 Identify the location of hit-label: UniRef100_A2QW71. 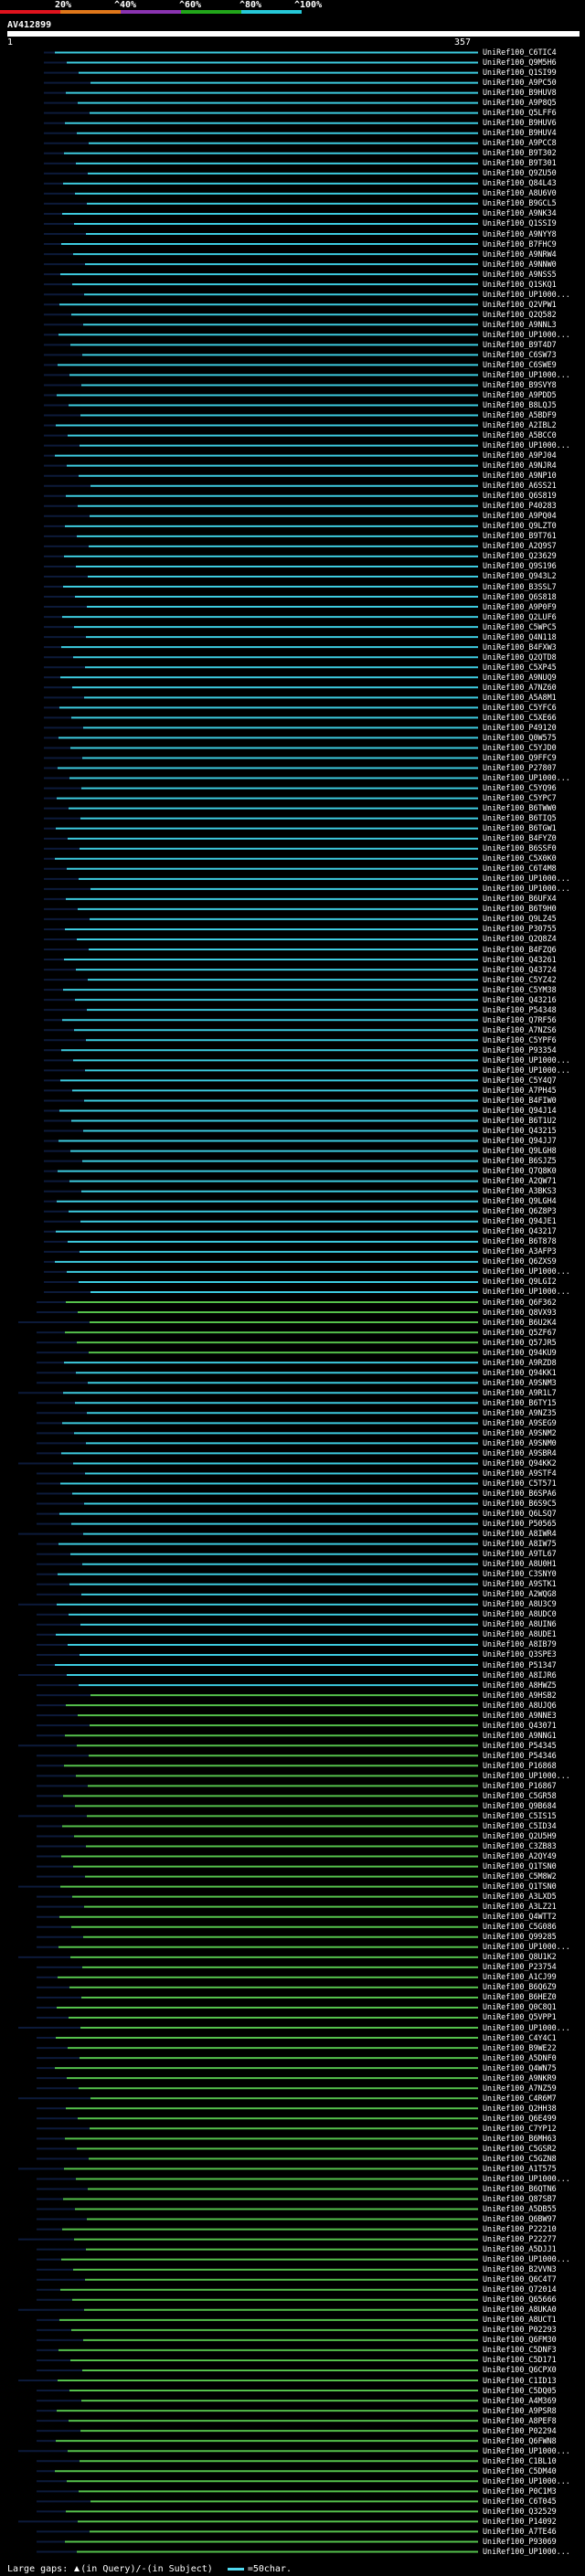
(520, 1181).